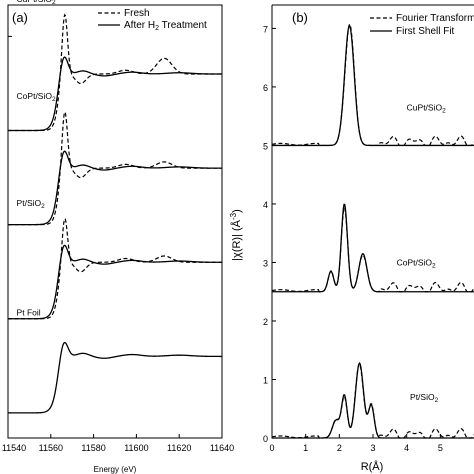  What do you see at coordinates (14, 448) in the screenshot?
I see `panel-a-x-tick-label: 11540` at bounding box center [14, 448].